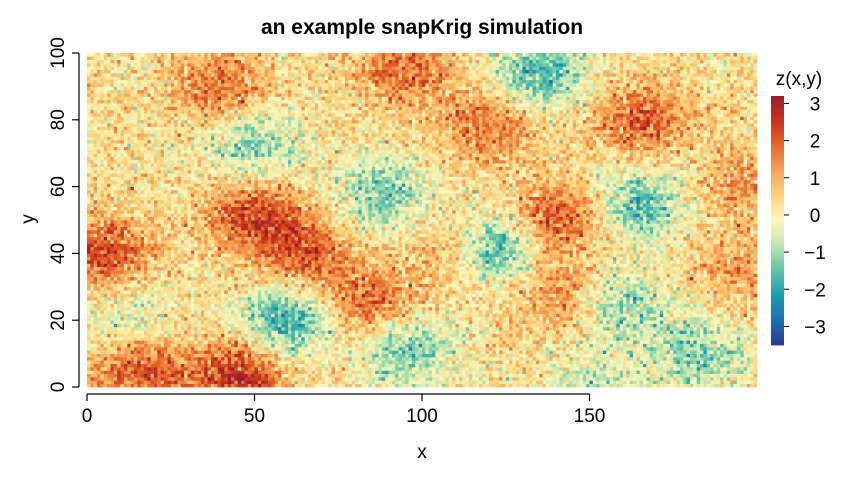  I want to click on chart-title: an example snapKrig simulation, so click(422, 27).